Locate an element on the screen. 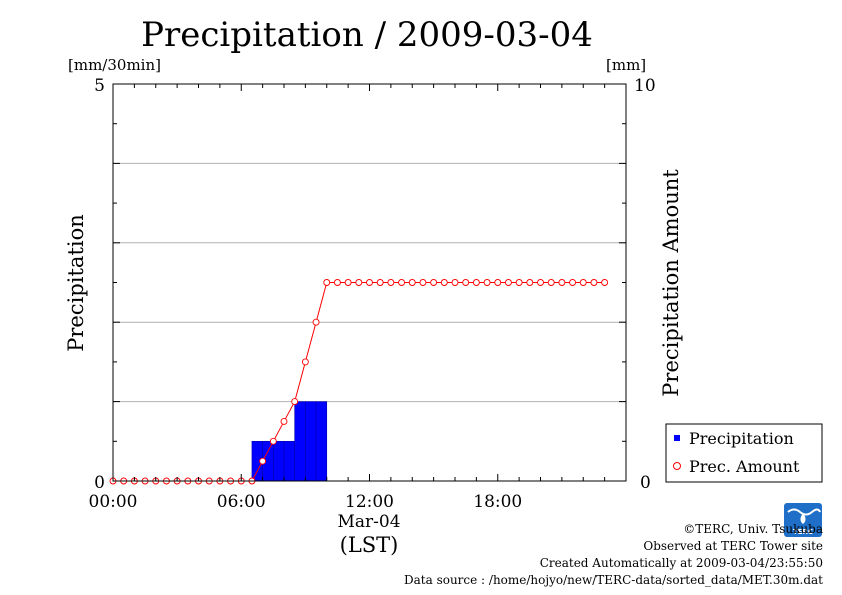  legend-marker-prec-amount is located at coordinates (677, 466).